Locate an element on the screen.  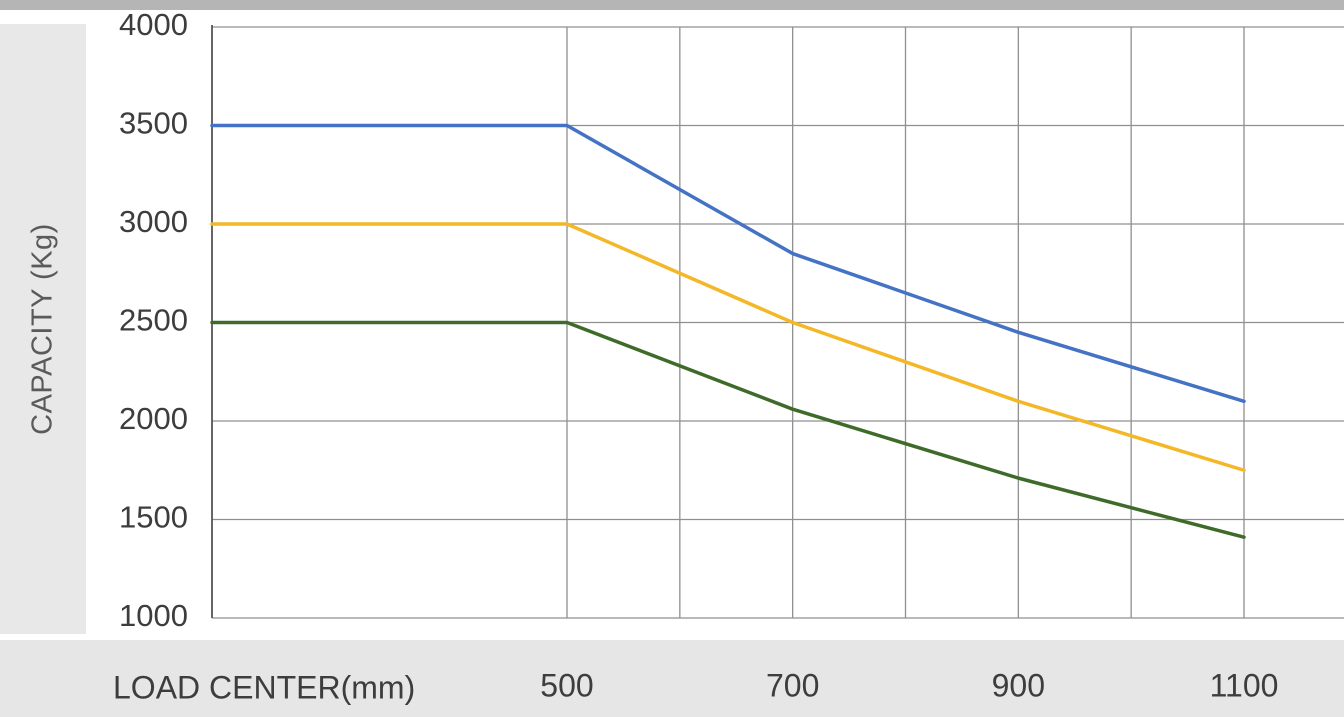
x-axis-label: LOAD CENTER(mm) is located at coordinates (264, 687).